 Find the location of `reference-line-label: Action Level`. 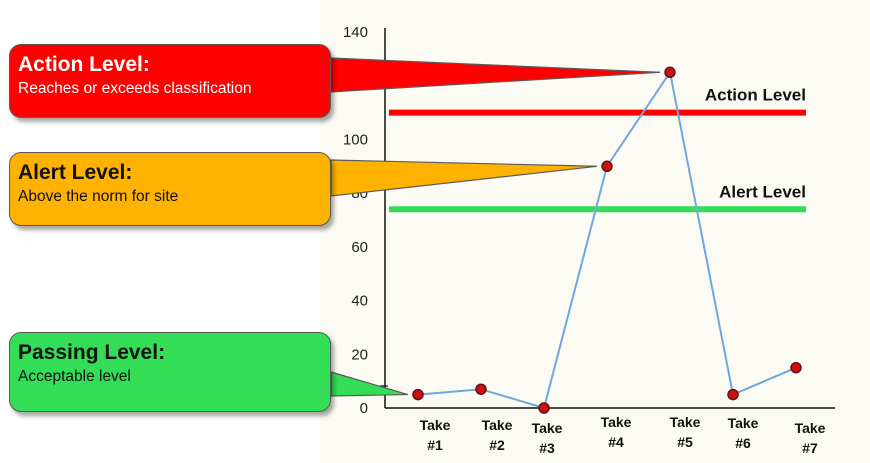

reference-line-label: Action Level is located at coordinates (755, 95).